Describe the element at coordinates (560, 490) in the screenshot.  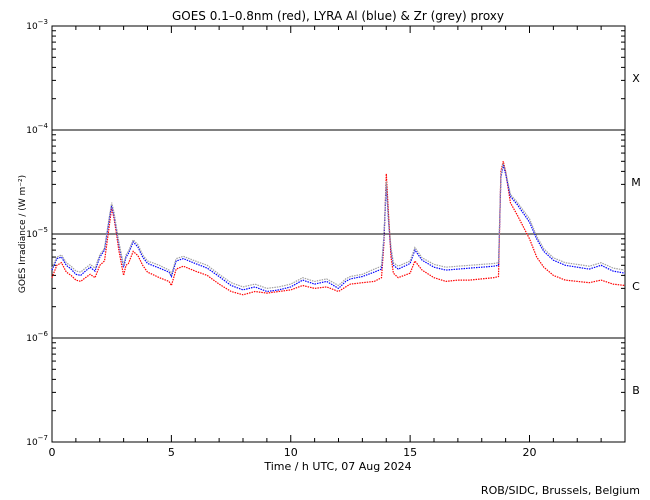
I see `credit-text: ROB/SIDC, Brussels, Belgium` at that location.